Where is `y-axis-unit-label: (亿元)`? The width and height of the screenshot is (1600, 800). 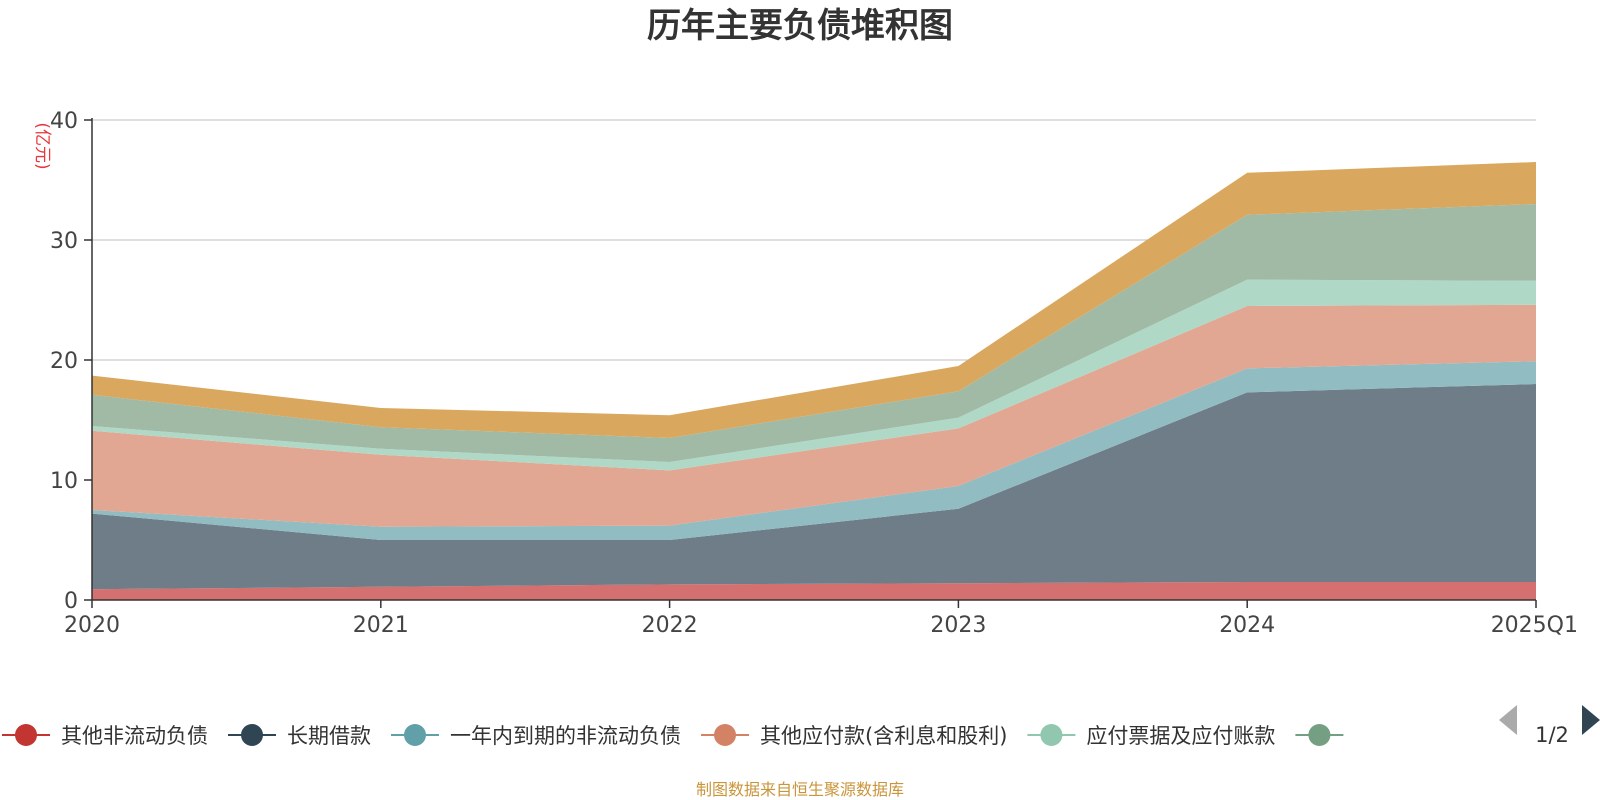 y-axis-unit-label: (亿元) is located at coordinates (42, 145).